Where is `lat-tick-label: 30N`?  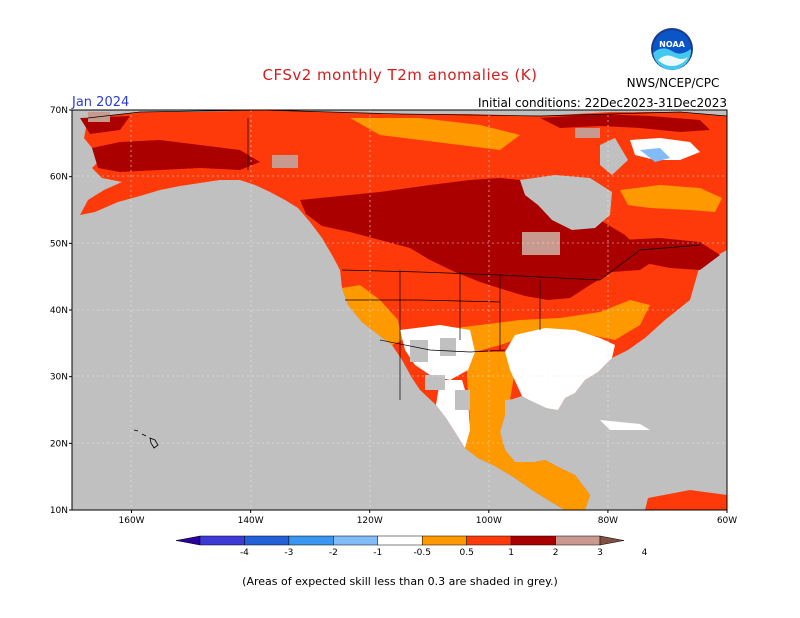 lat-tick-label: 30N is located at coordinates (59, 378).